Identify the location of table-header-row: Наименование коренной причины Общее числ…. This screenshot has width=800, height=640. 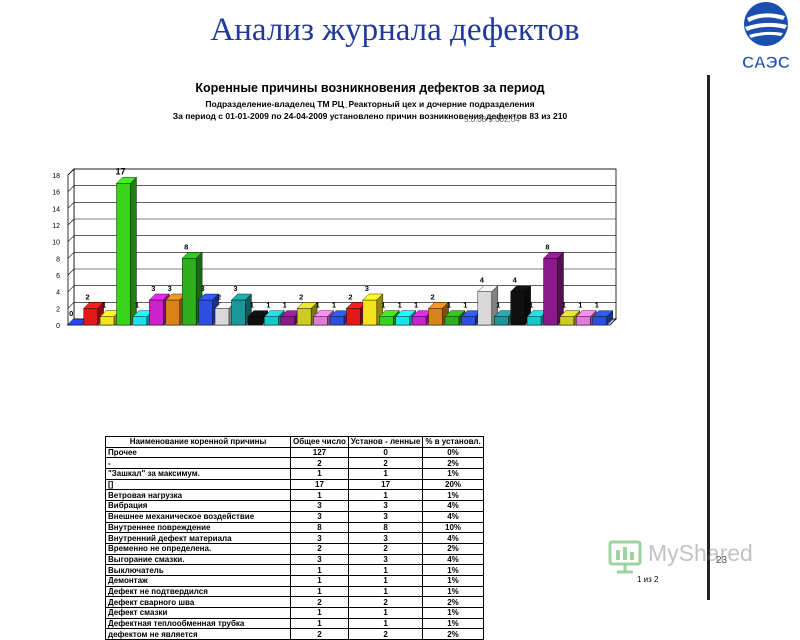
(294, 442).